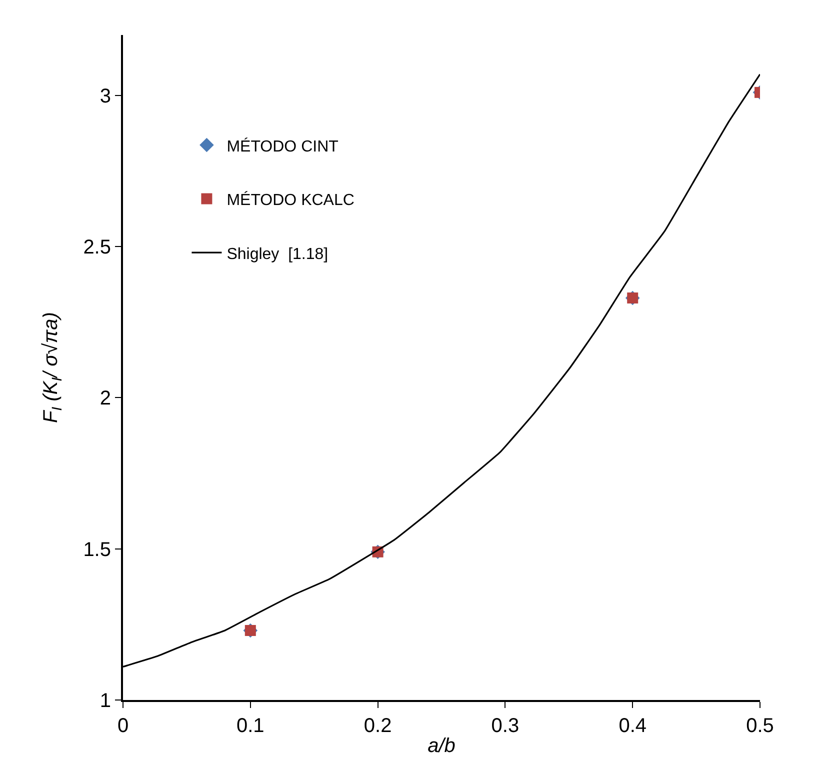 The width and height of the screenshot is (817, 777). Describe the element at coordinates (290, 200) in the screenshot. I see `legend-label: MÉTODO KCALC` at that location.